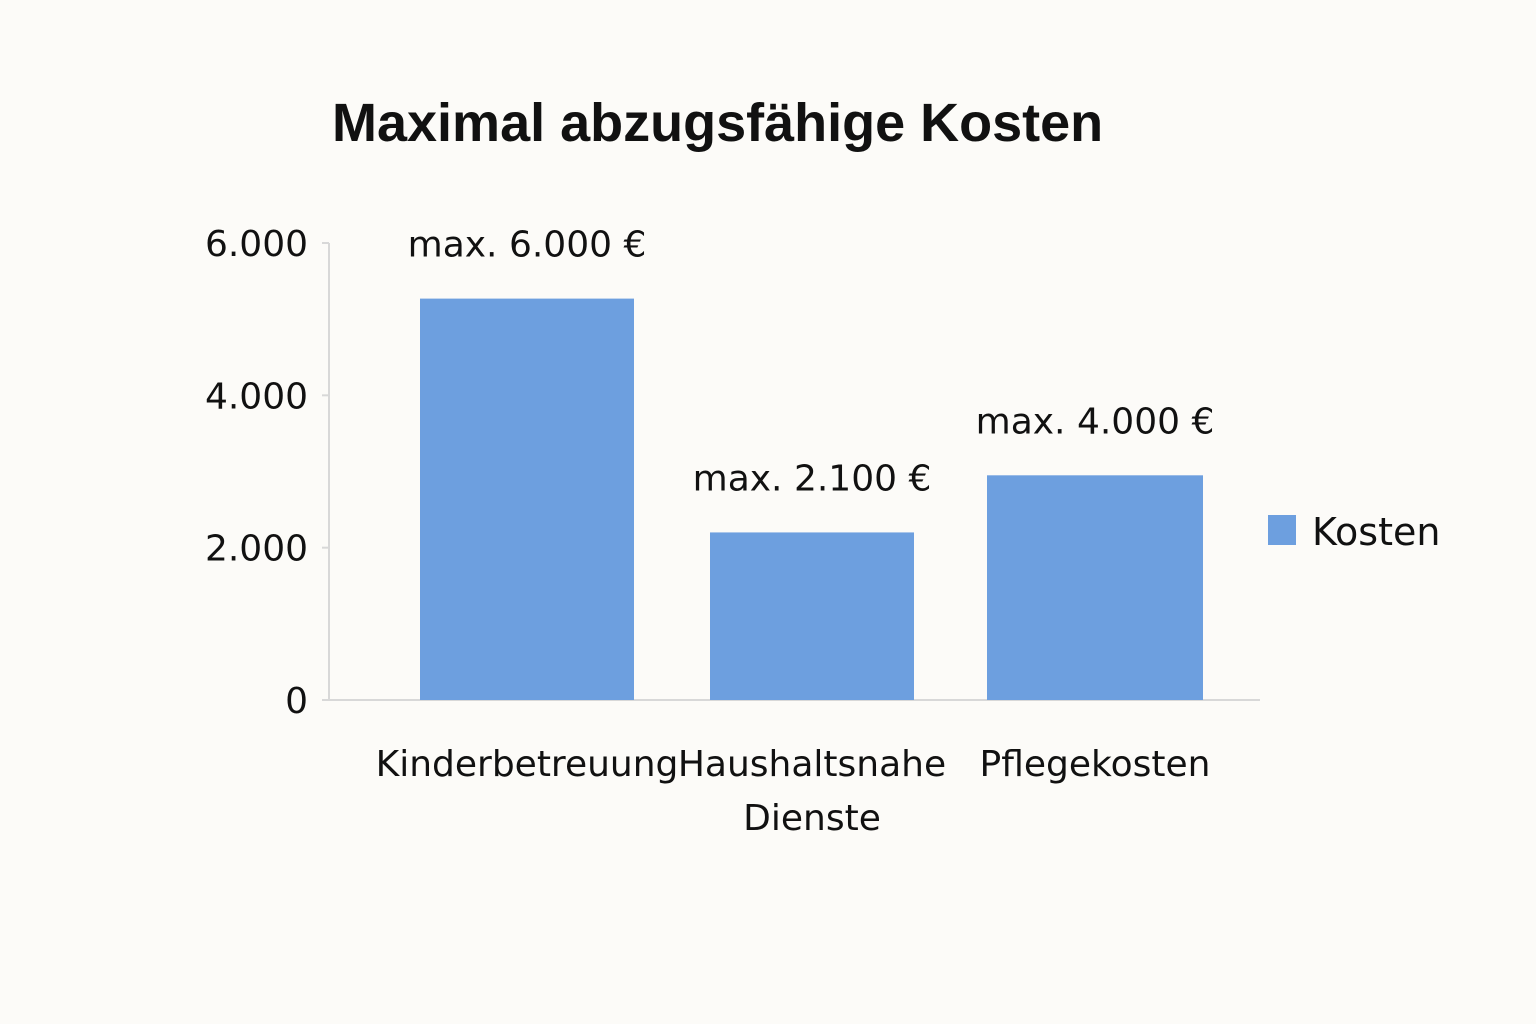 The image size is (1536, 1024). What do you see at coordinates (256, 244) in the screenshot?
I see `y-tick-label: 6.000` at bounding box center [256, 244].